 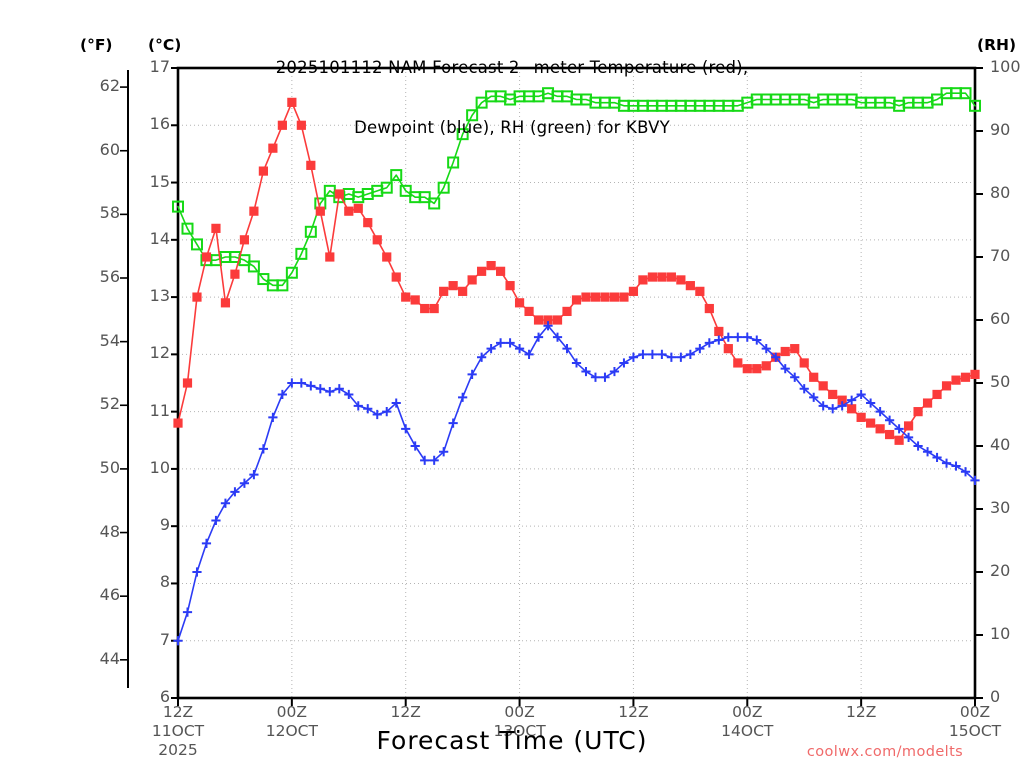 I want to click on y-tick-label-fahrenheit: 50, so click(x=109, y=467).